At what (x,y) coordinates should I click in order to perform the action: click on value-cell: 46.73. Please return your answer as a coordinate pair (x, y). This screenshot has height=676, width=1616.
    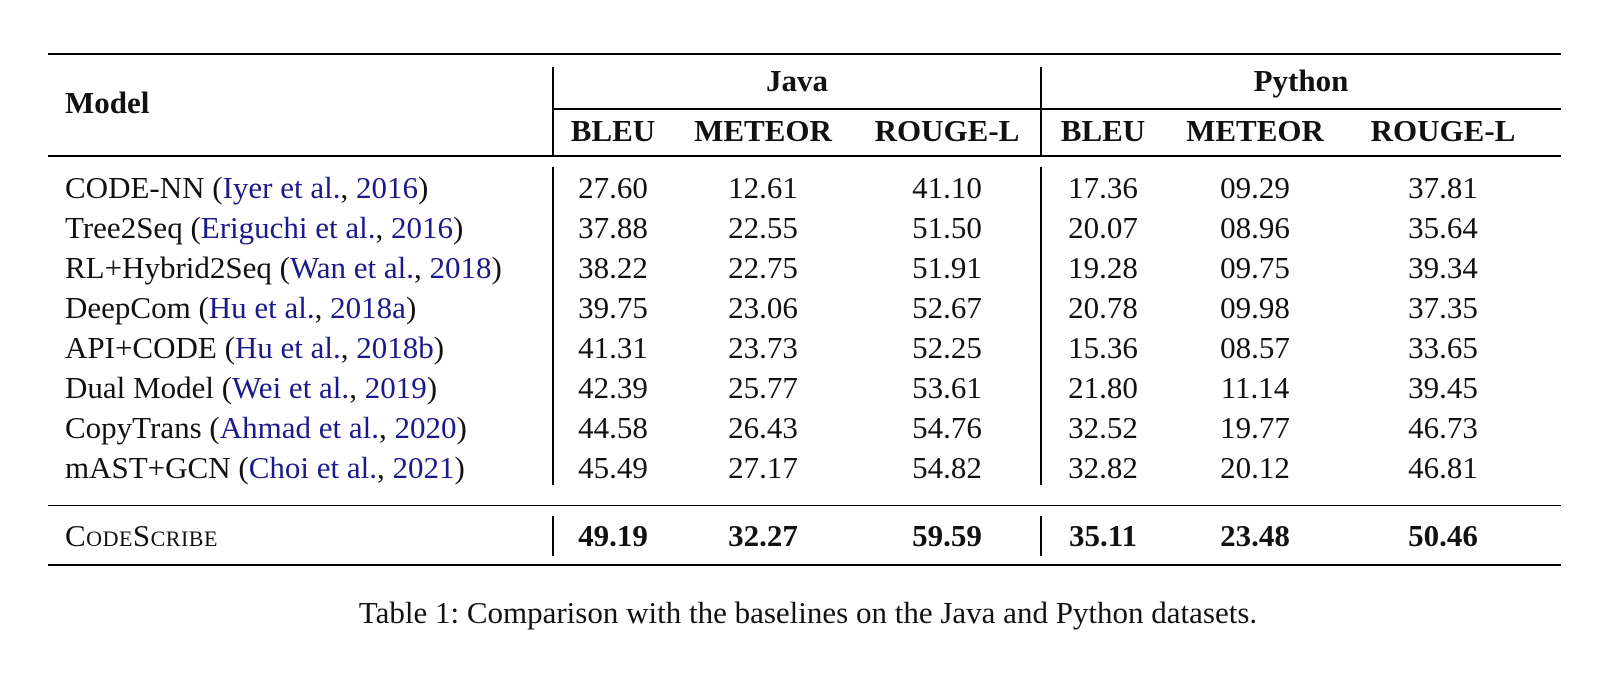
    Looking at the image, I should click on (1443, 427).